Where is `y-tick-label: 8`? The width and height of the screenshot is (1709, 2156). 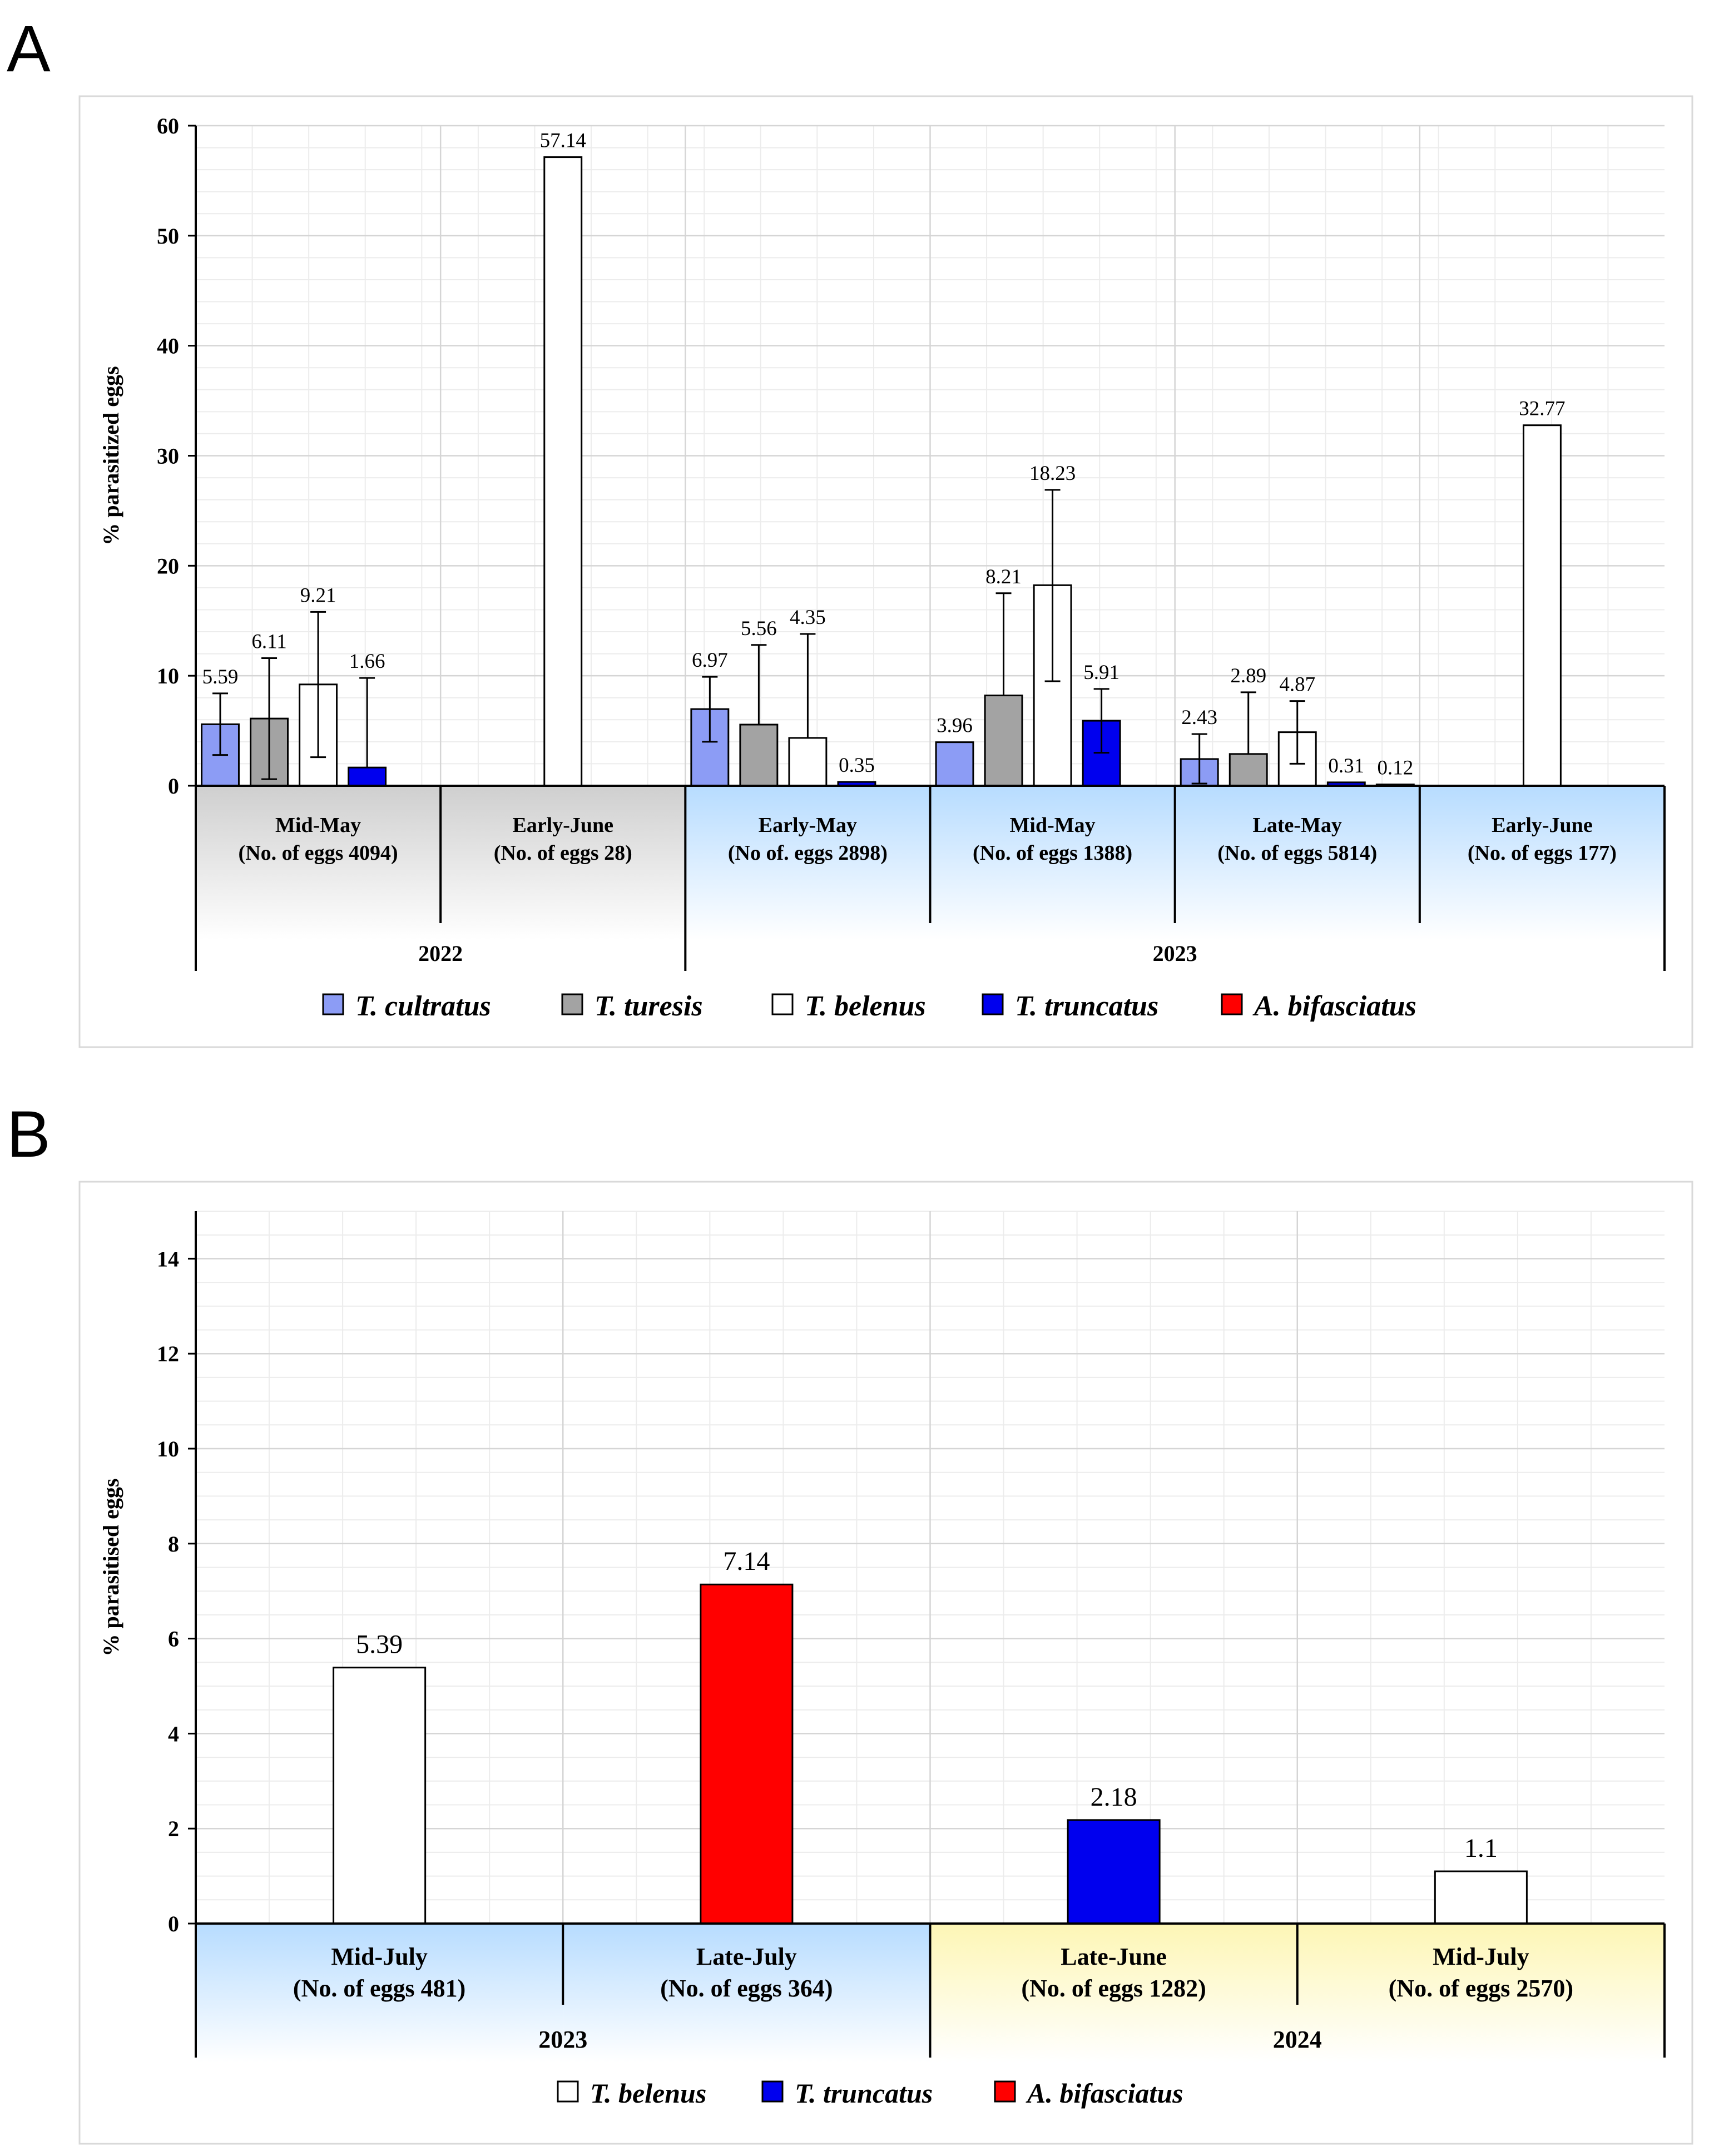
y-tick-label: 8 is located at coordinates (173, 1544).